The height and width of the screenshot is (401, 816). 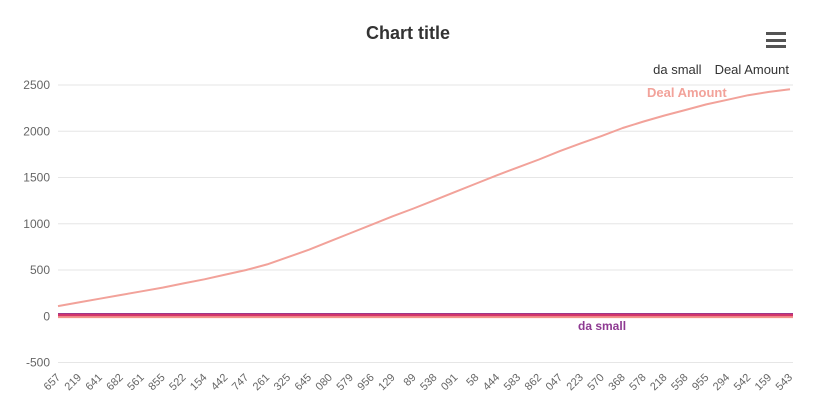 What do you see at coordinates (407, 33) in the screenshot?
I see `chart-title: Chart title` at bounding box center [407, 33].